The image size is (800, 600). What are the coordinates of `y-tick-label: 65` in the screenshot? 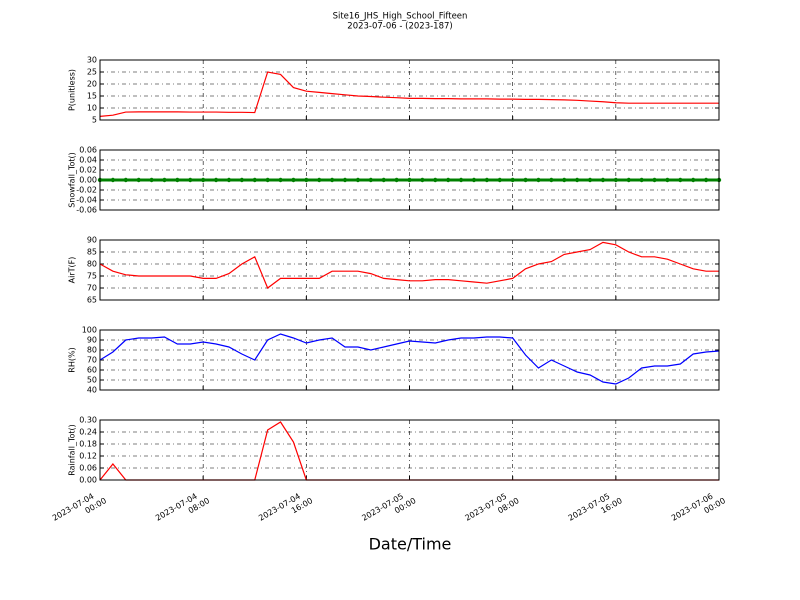 It's located at (92, 300).